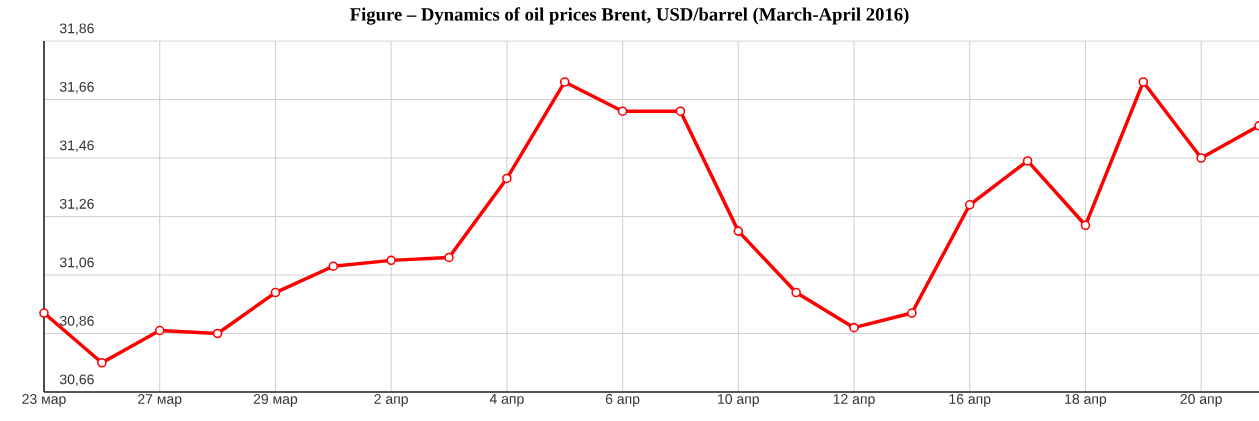 This screenshot has width=1259, height=421. Describe the element at coordinates (629, 16) in the screenshot. I see `chart-title: Figure – Dynamics of oil prices Brent, USD/barrel (March-April 2016)` at that location.